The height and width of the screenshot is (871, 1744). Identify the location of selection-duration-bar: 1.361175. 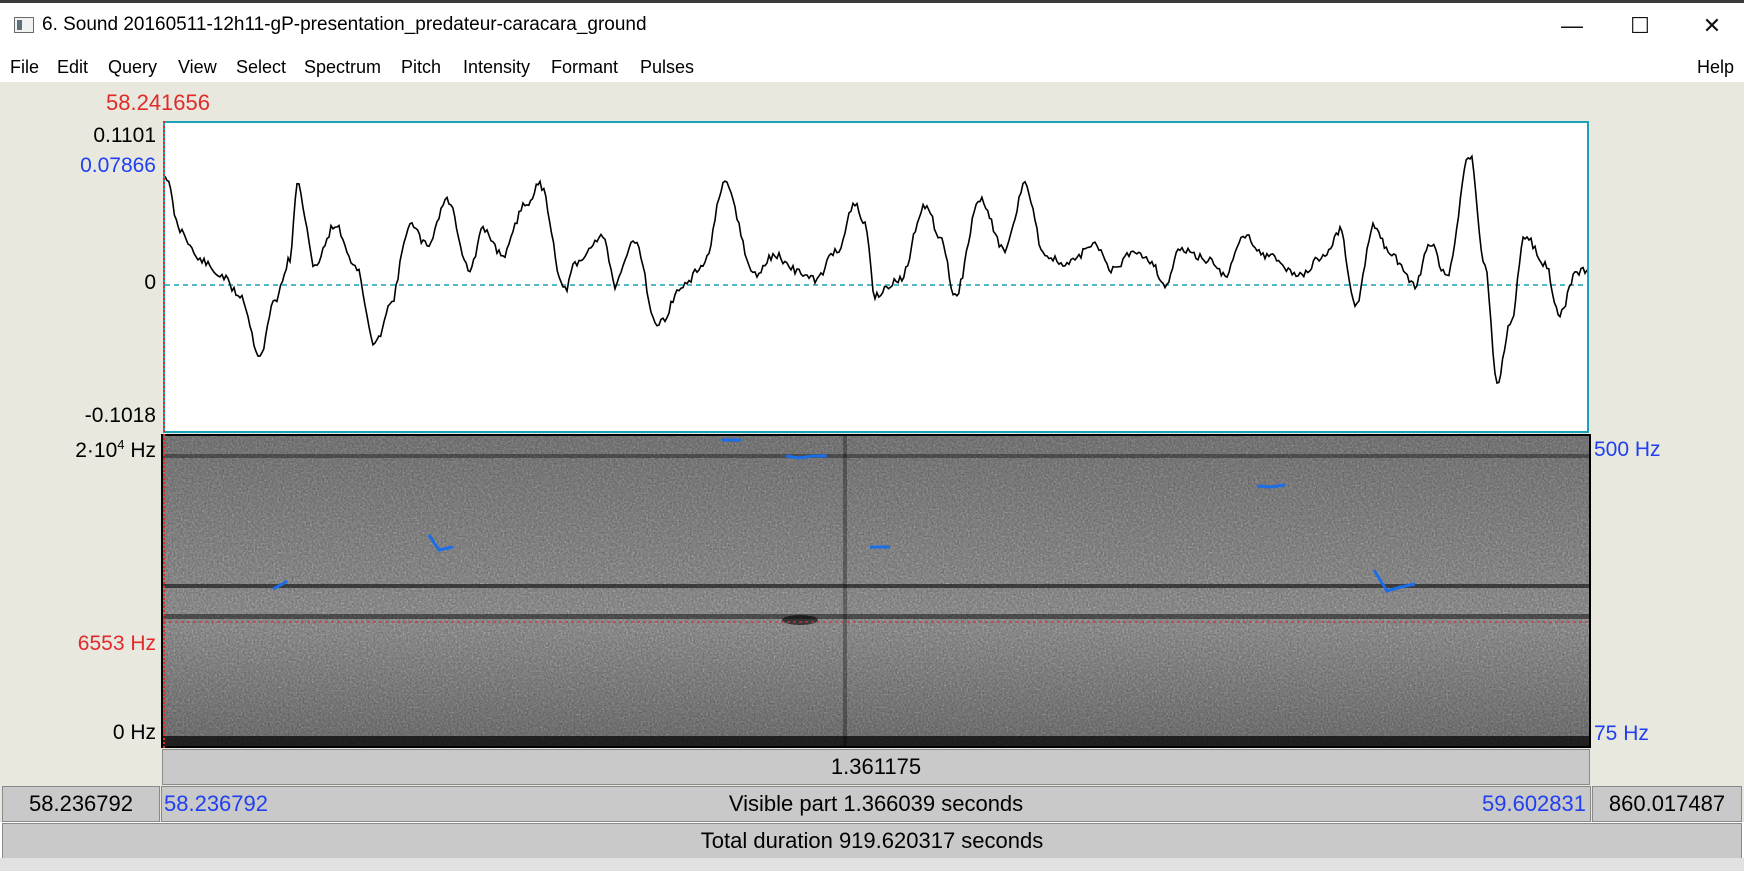
(876, 767).